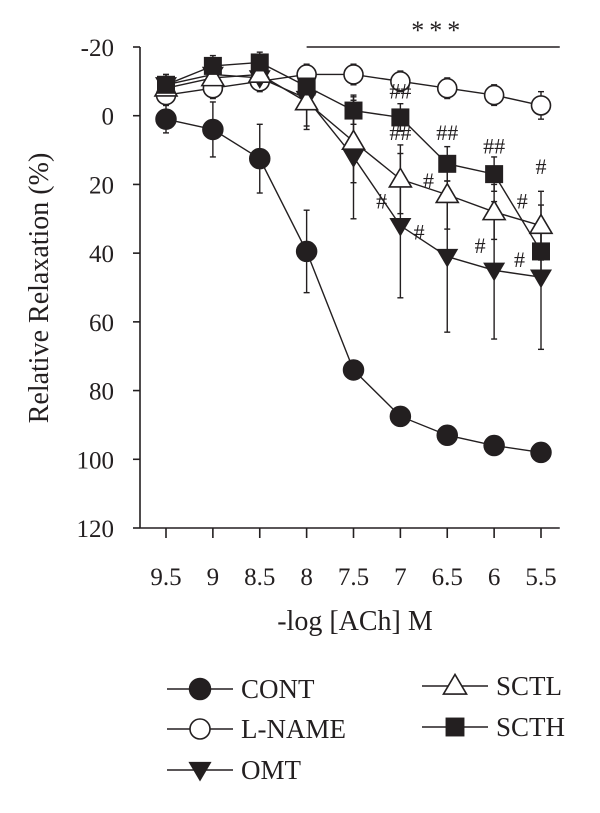  What do you see at coordinates (39, 288) in the screenshot?
I see `y-axis-title: Relative Relaxation (%)` at bounding box center [39, 288].